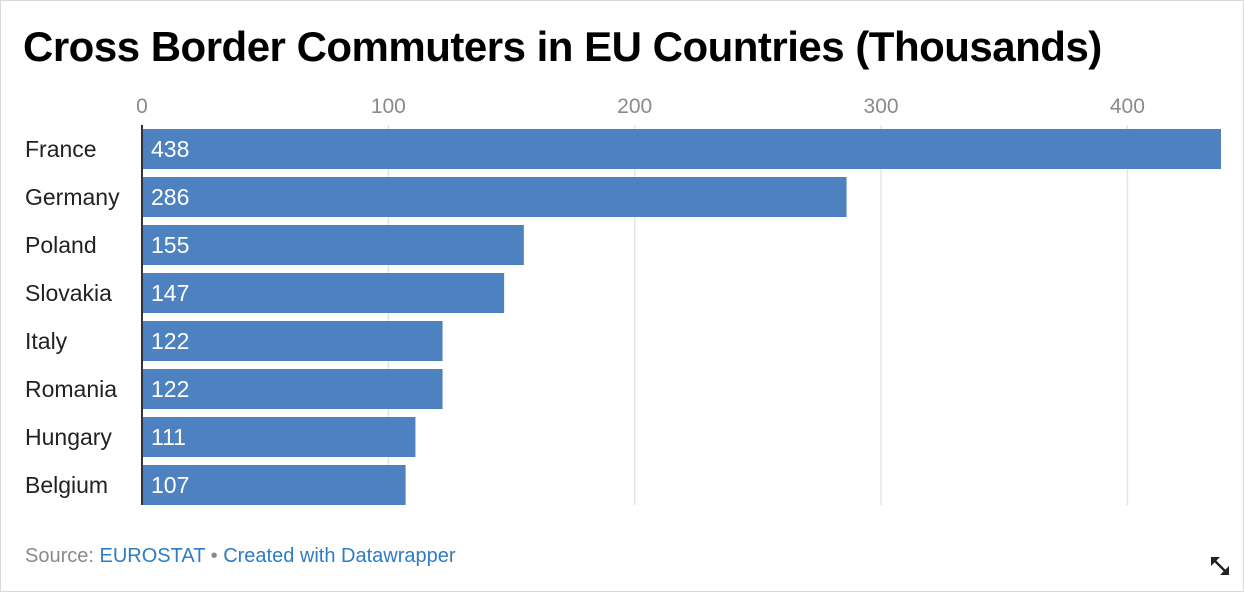 Image resolution: width=1244 pixels, height=593 pixels. I want to click on category-label-romania: Romania, so click(71, 389).